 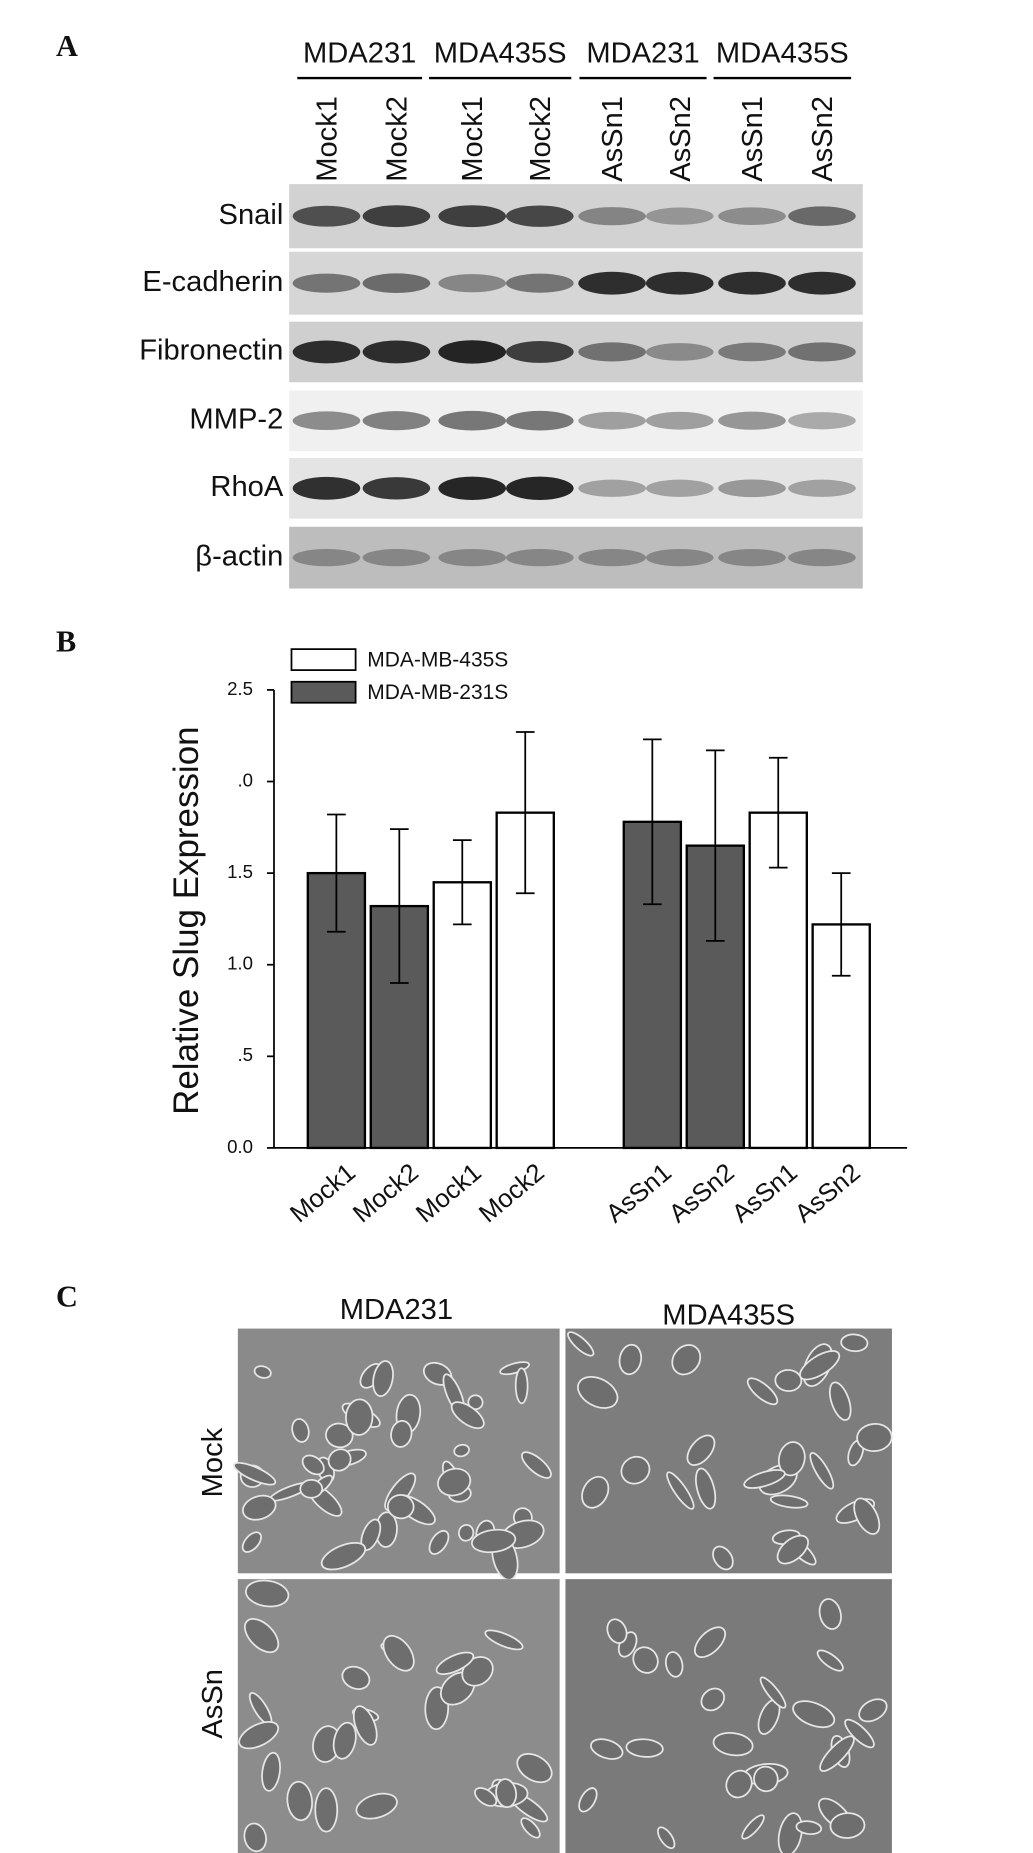 I want to click on y-axis-label: Relative Slug Expression, so click(x=186, y=920).